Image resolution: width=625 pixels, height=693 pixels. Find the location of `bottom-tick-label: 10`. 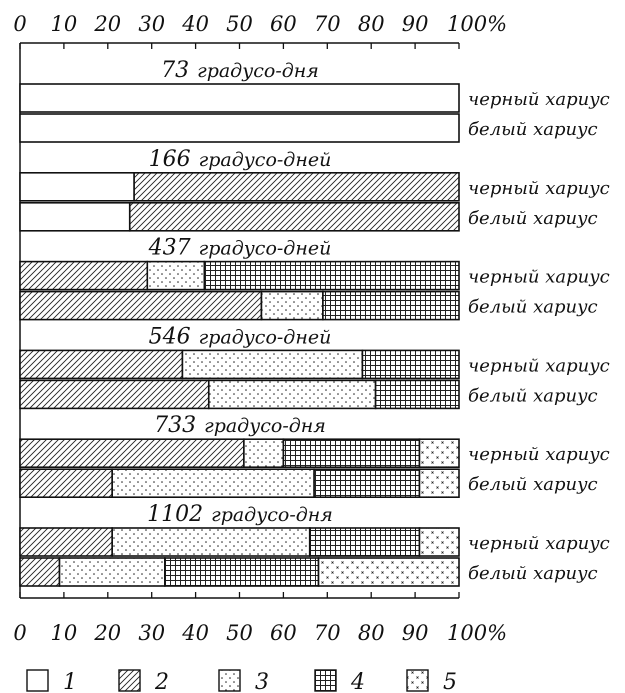

bottom-tick-label: 10 is located at coordinates (64, 633).